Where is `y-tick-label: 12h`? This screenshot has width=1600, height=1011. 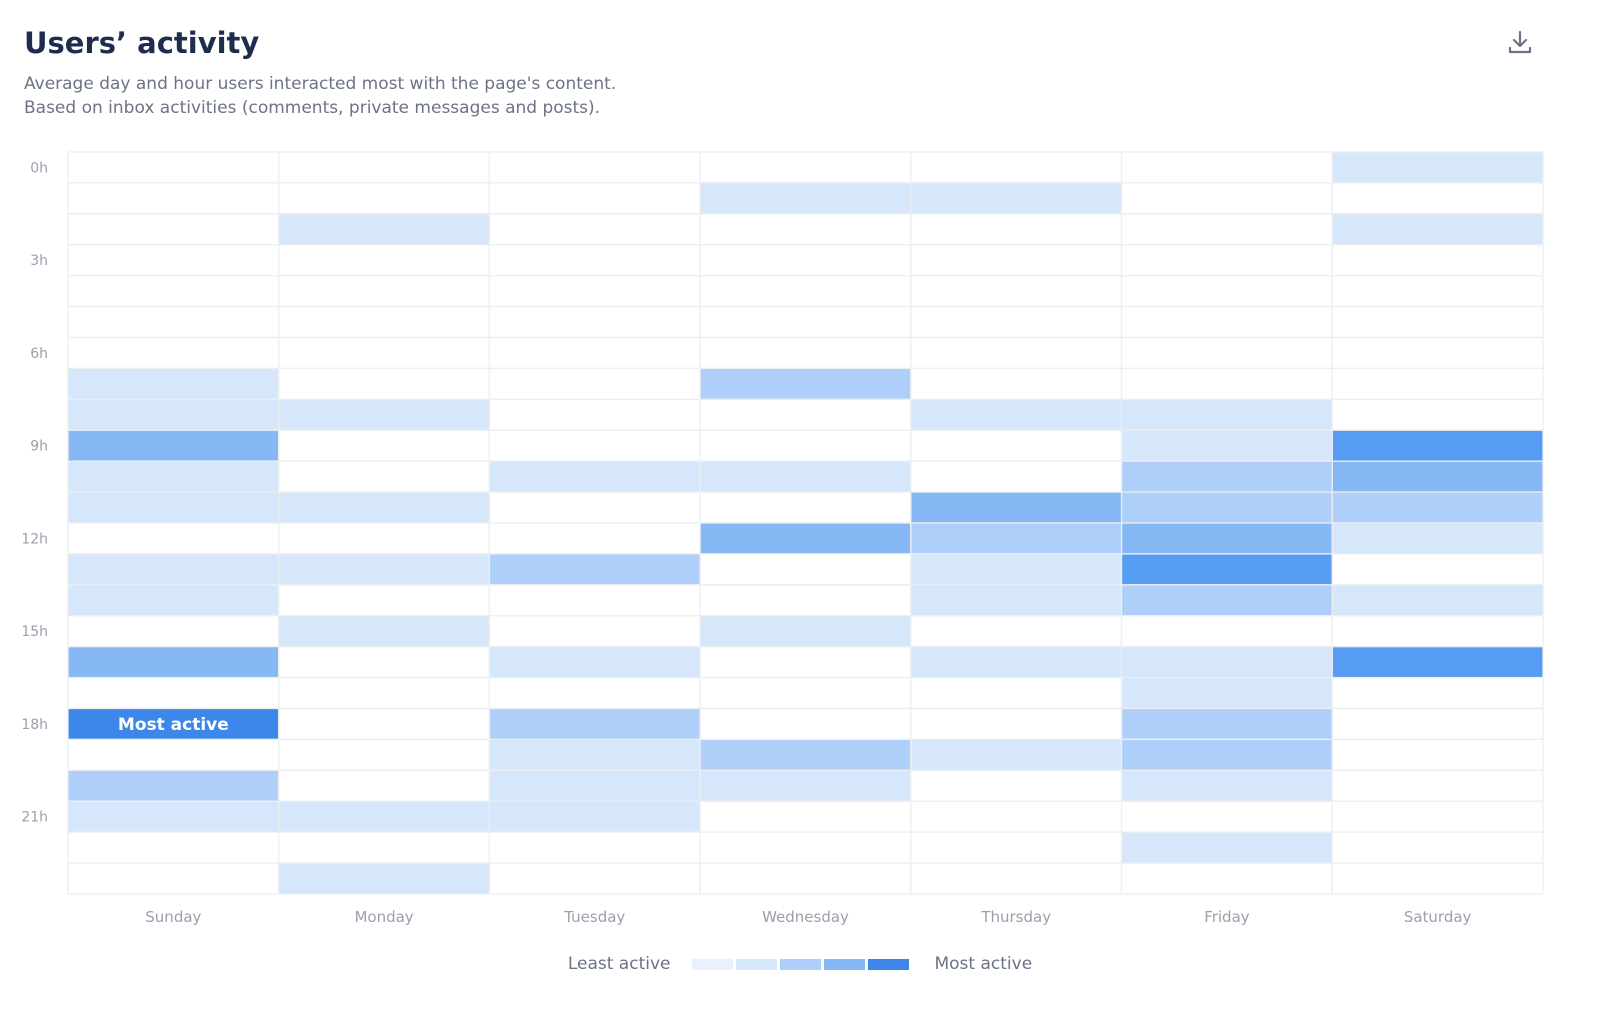 y-tick-label: 12h is located at coordinates (34, 539).